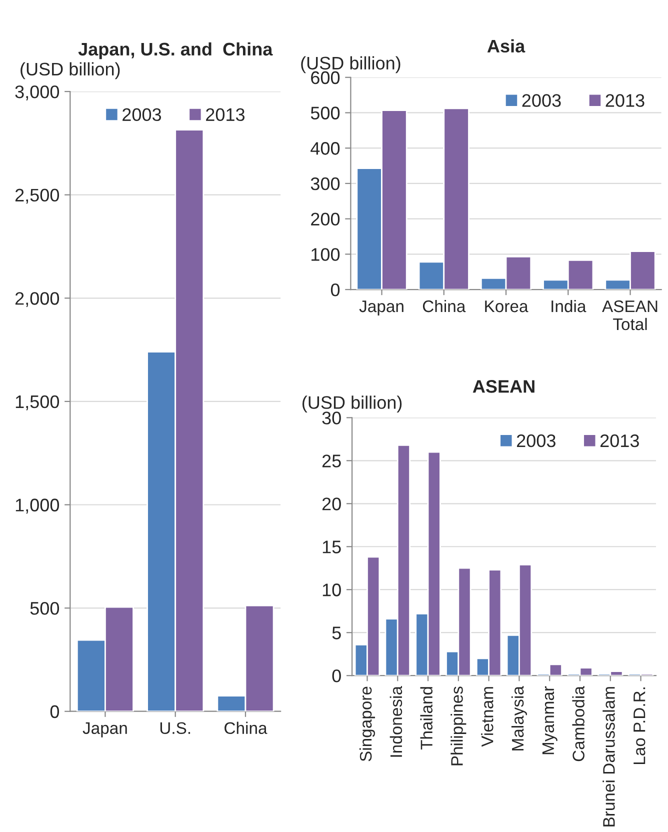 The height and width of the screenshot is (832, 668). Describe the element at coordinates (37, 92) in the screenshot. I see `y-tick-label: 3,000` at that location.